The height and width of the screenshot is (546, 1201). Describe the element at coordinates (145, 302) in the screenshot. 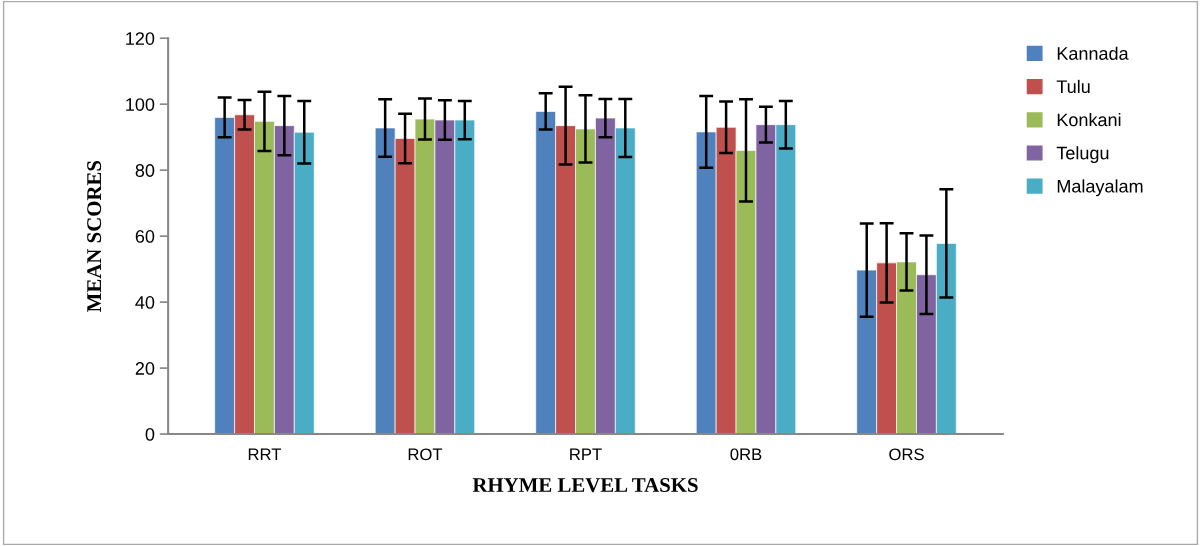

I see `y-tick-label: 40` at that location.